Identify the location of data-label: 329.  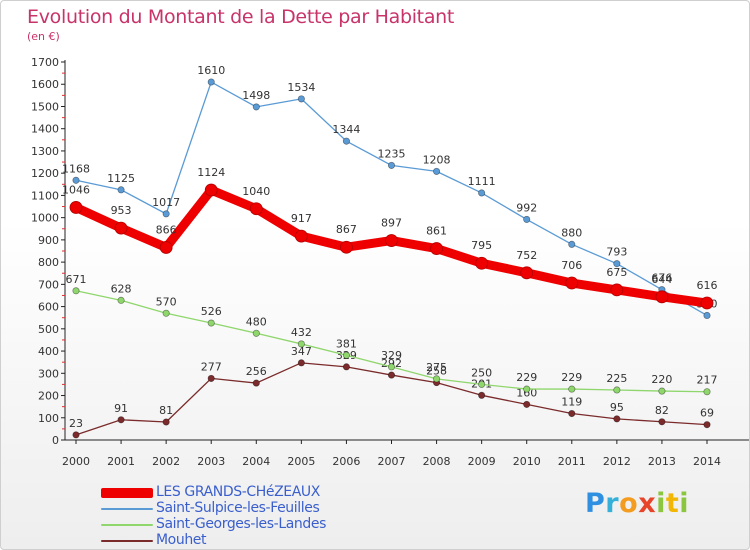
(391, 355).